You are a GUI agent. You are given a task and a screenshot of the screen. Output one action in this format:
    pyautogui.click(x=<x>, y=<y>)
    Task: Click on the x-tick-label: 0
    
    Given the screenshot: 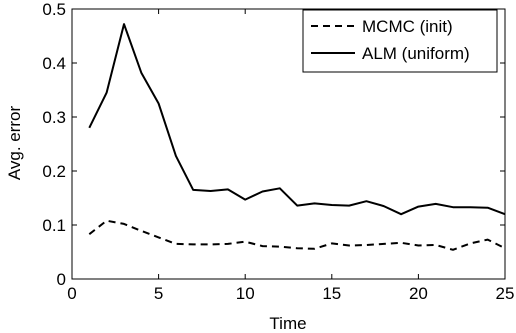 What is the action you would take?
    pyautogui.click(x=71, y=293)
    